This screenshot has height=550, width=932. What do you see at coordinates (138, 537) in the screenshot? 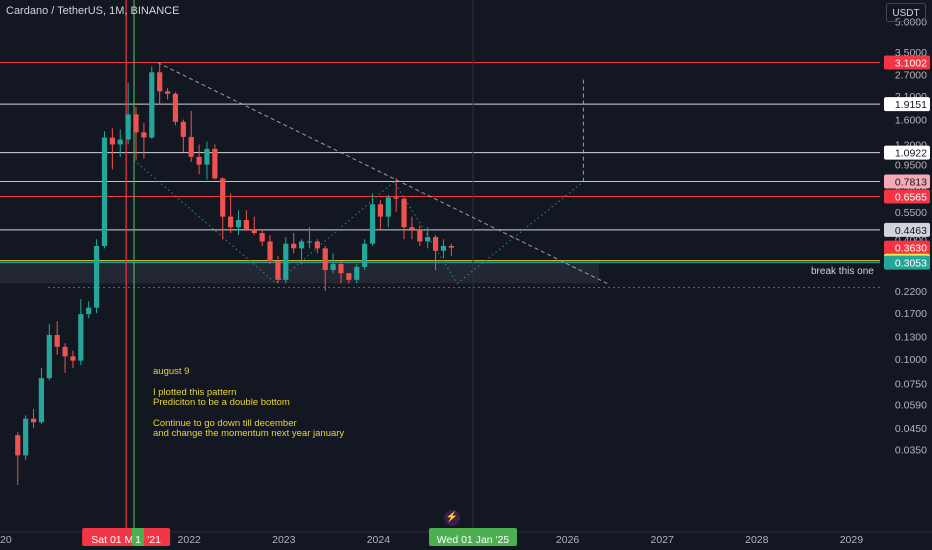
I see `cursor-label-tail` at bounding box center [138, 537].